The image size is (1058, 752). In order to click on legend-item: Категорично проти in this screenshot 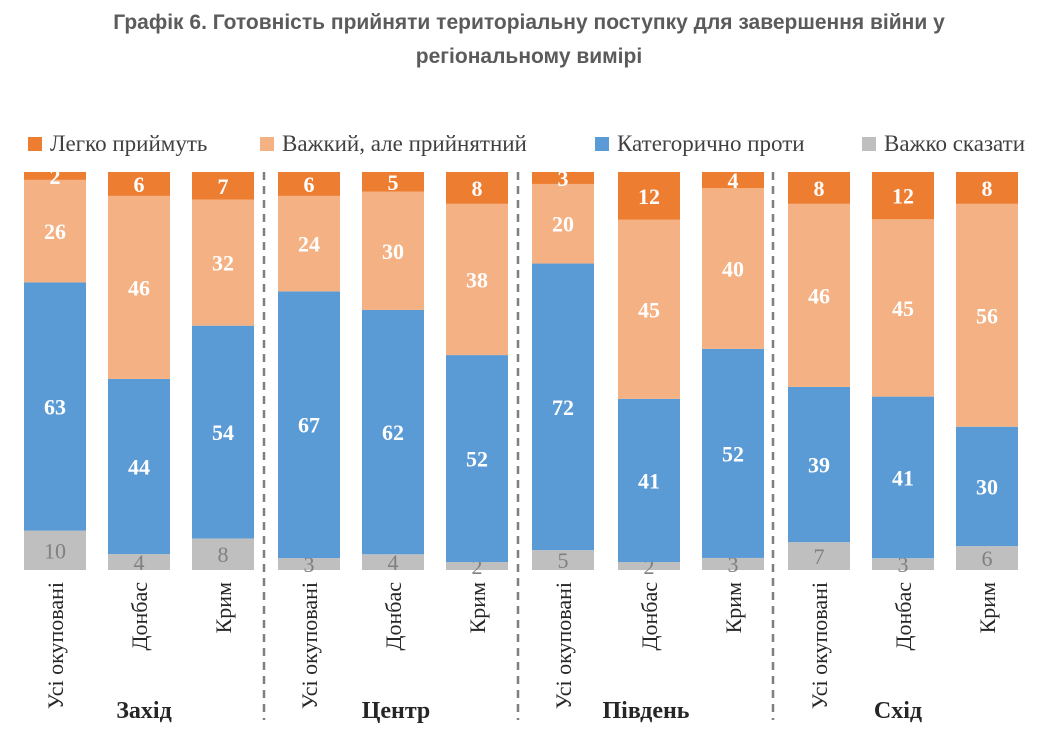, I will do `click(700, 144)`.